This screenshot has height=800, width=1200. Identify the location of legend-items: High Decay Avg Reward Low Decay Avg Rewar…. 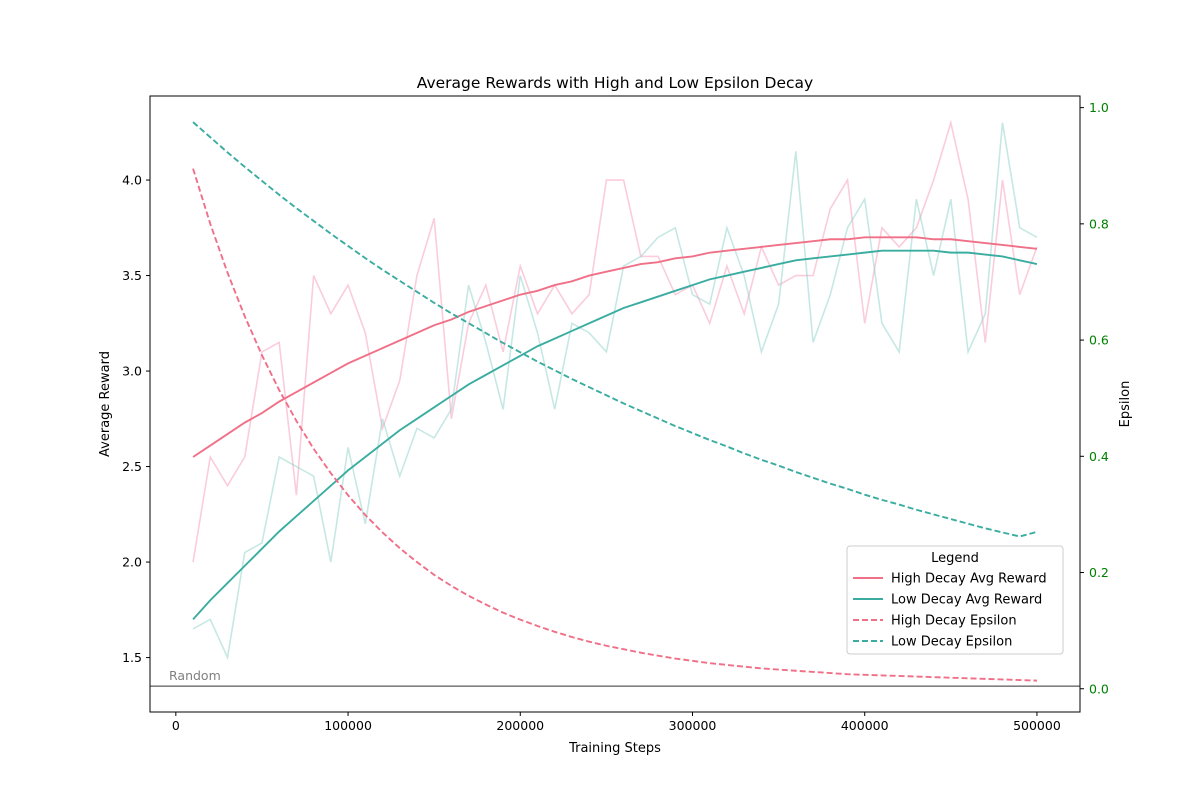
(950, 611).